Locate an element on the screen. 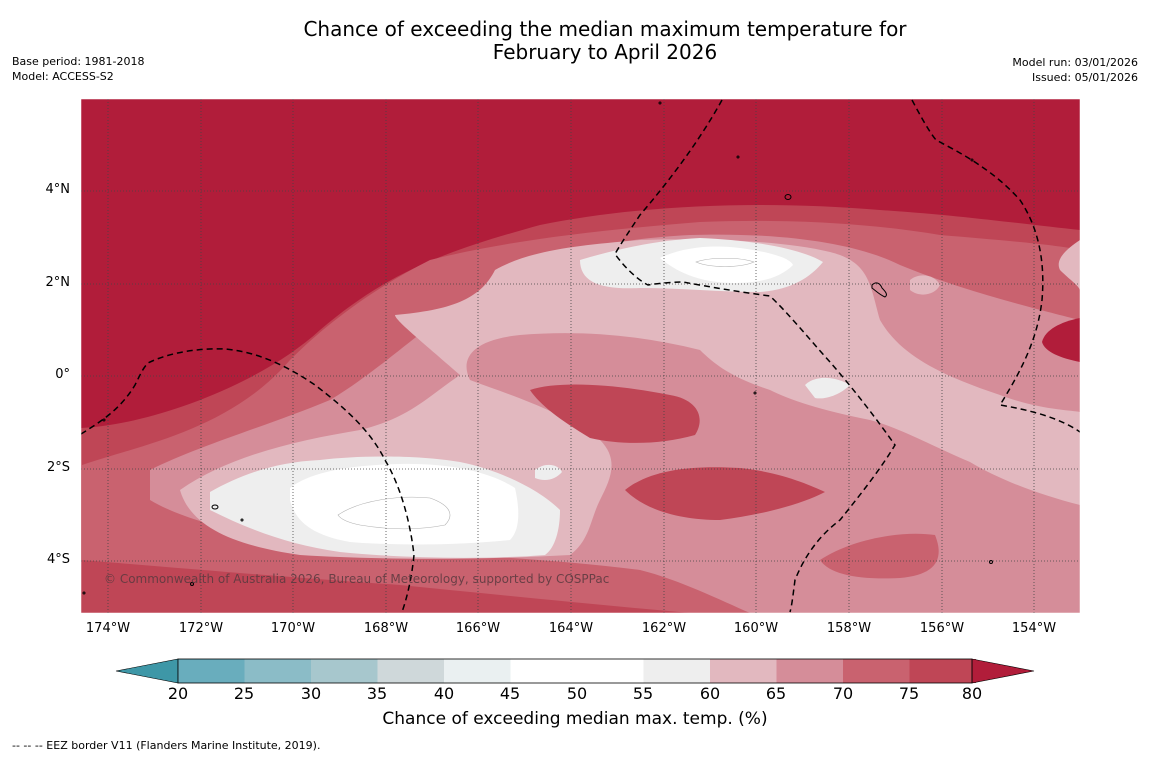  title-line-2: February to April 2026 is located at coordinates (605, 52).